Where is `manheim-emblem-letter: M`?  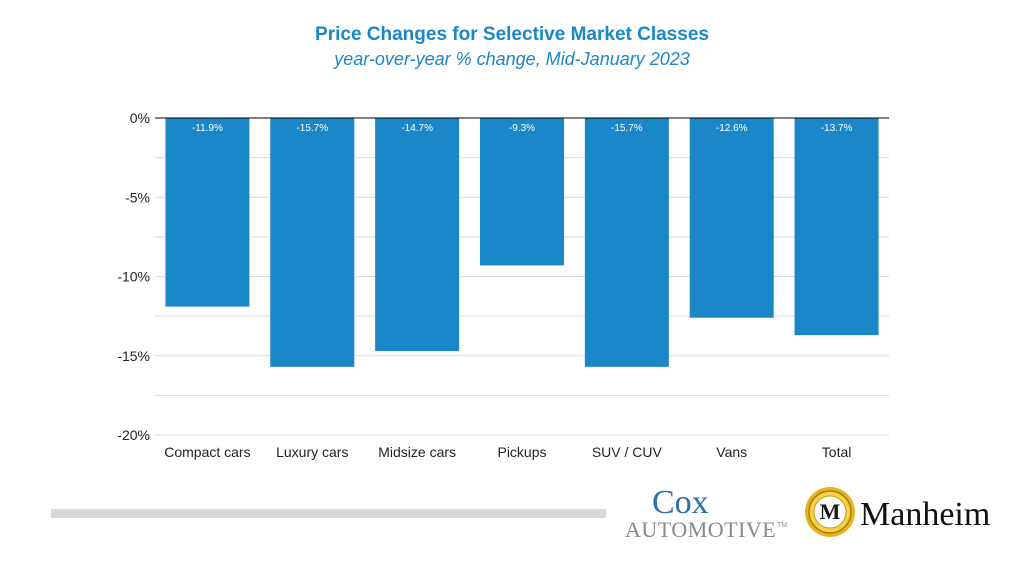 manheim-emblem-letter: M is located at coordinates (830, 511).